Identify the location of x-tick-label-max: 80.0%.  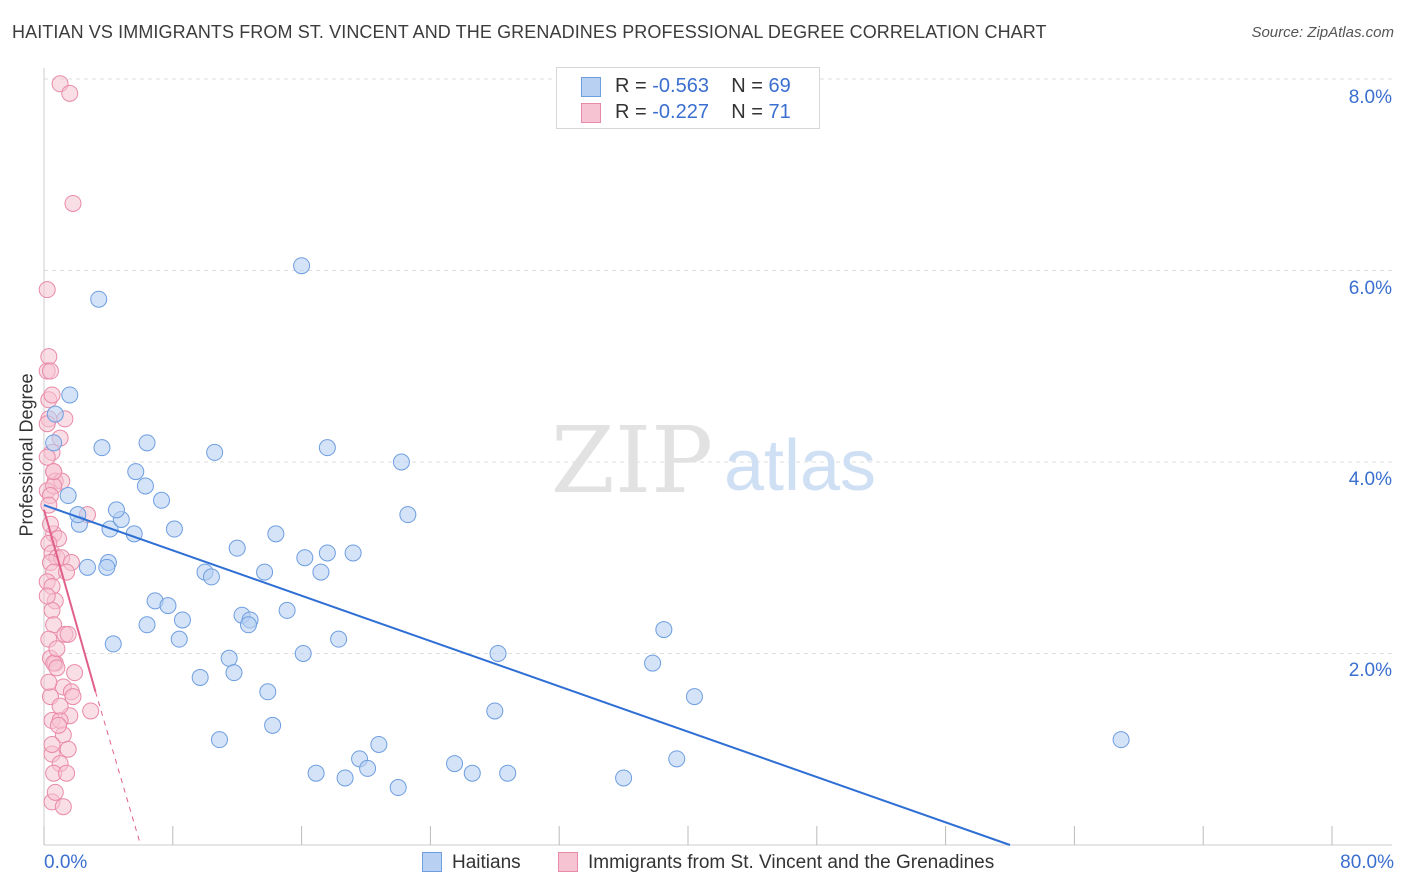
(1367, 862).